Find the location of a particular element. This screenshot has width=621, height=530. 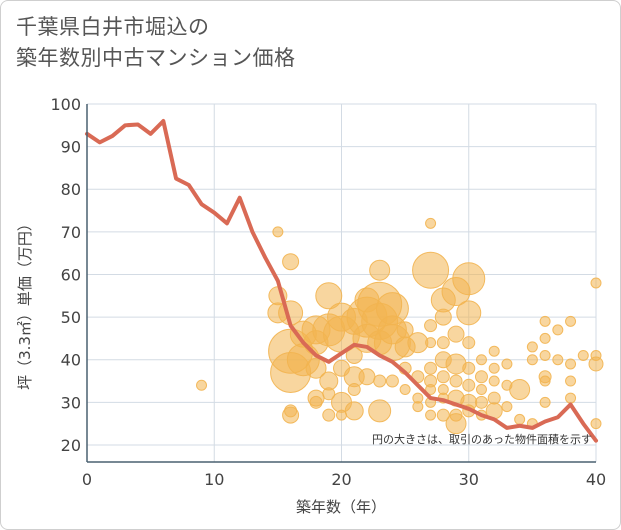

y-tick-label: 70 is located at coordinates (71, 232).